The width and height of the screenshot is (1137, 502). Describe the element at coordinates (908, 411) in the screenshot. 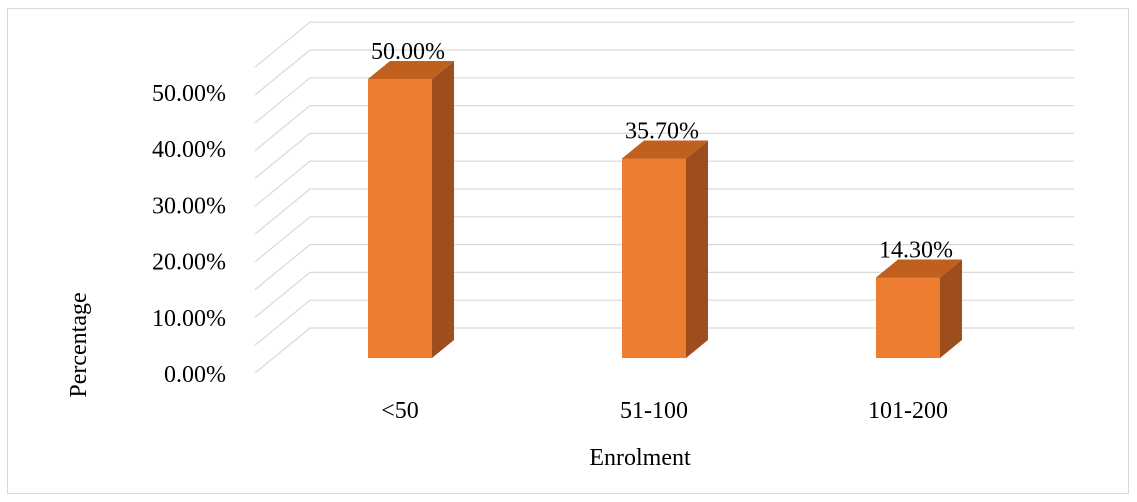

I see `x-tick-label: 101-200` at that location.